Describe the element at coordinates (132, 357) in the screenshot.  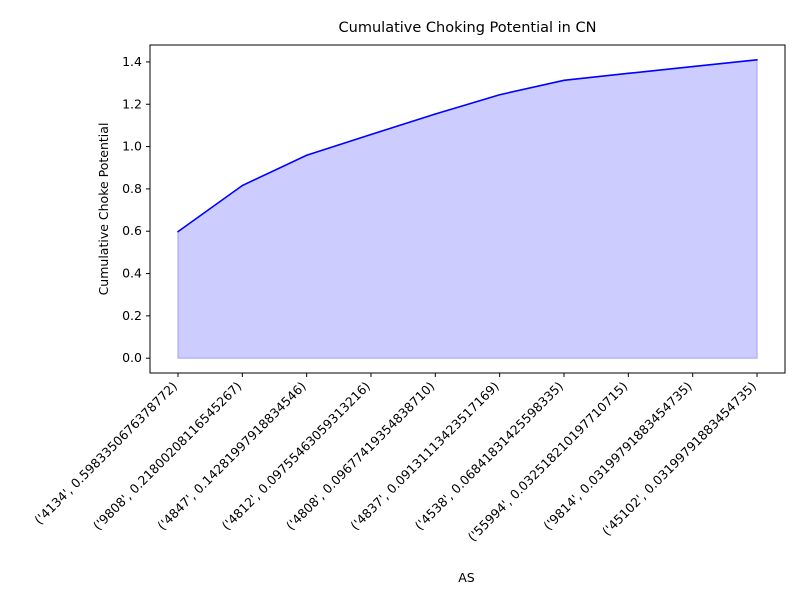
I see `y-tick-label: 0.0` at that location.